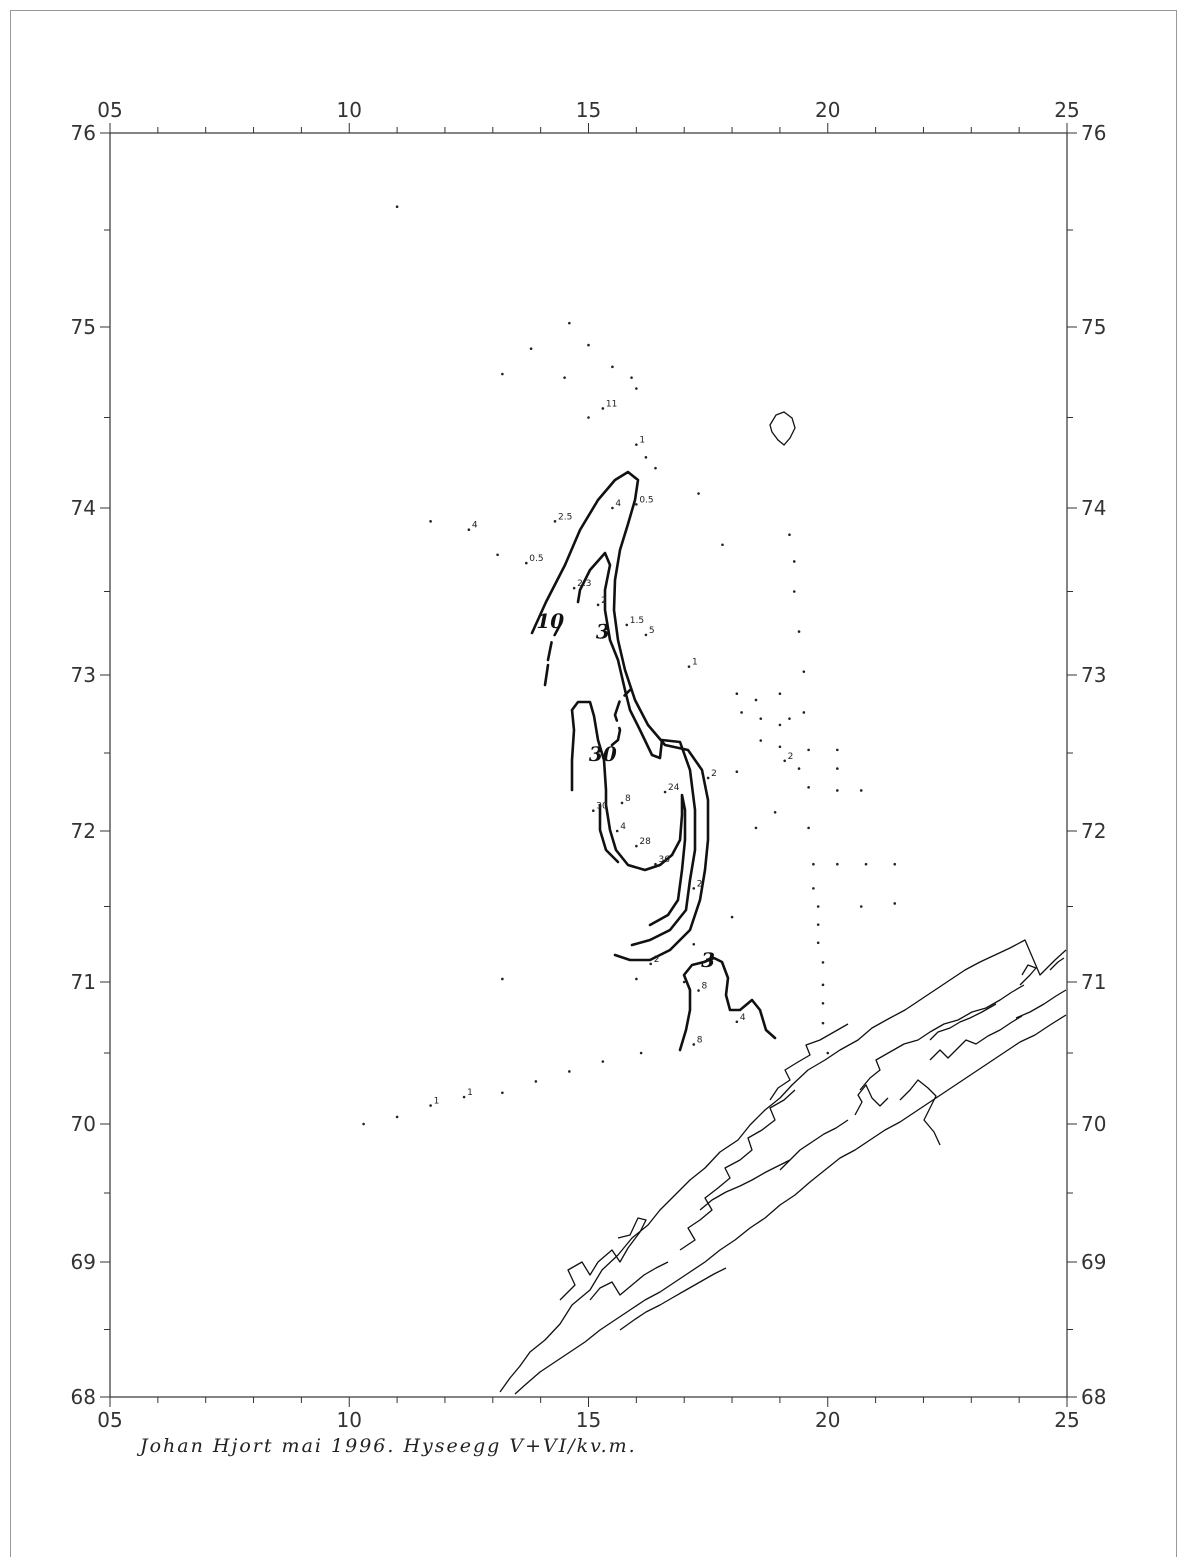  I want to click on lon-label-bottom: 05, so click(109, 1420).